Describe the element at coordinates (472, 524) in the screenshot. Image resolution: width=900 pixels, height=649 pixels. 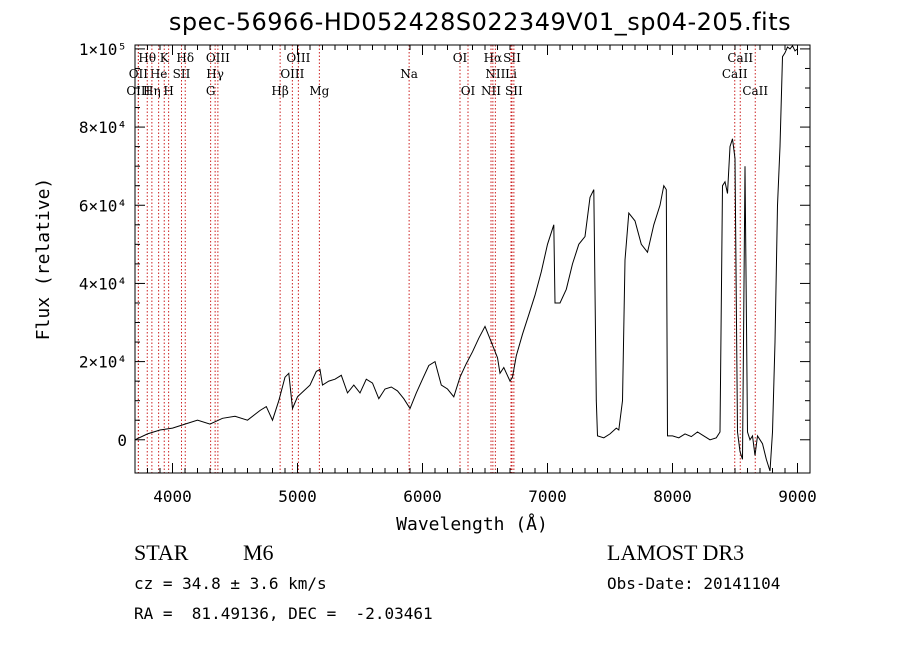
I see `x-axis-label: Wavelength (Å)` at that location.